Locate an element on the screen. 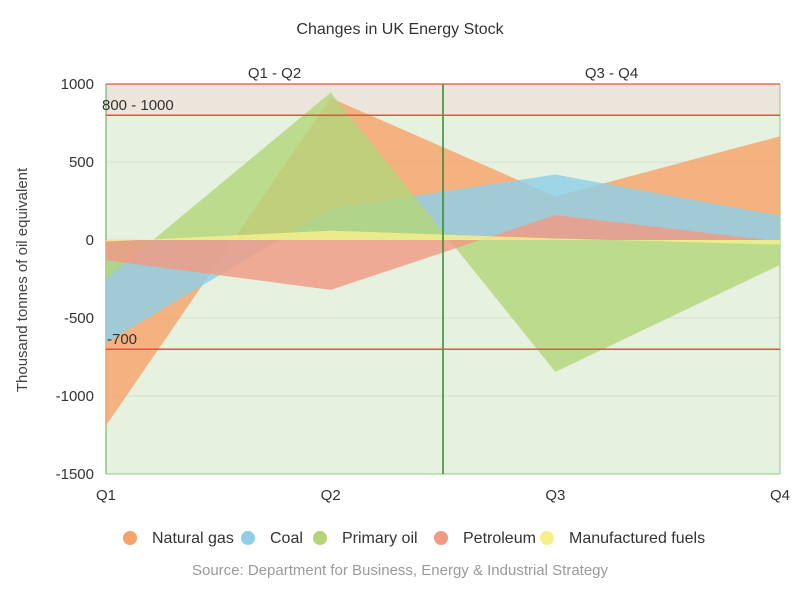 This screenshot has height=600, width=800. x-tick-label: Q3 is located at coordinates (555, 495).